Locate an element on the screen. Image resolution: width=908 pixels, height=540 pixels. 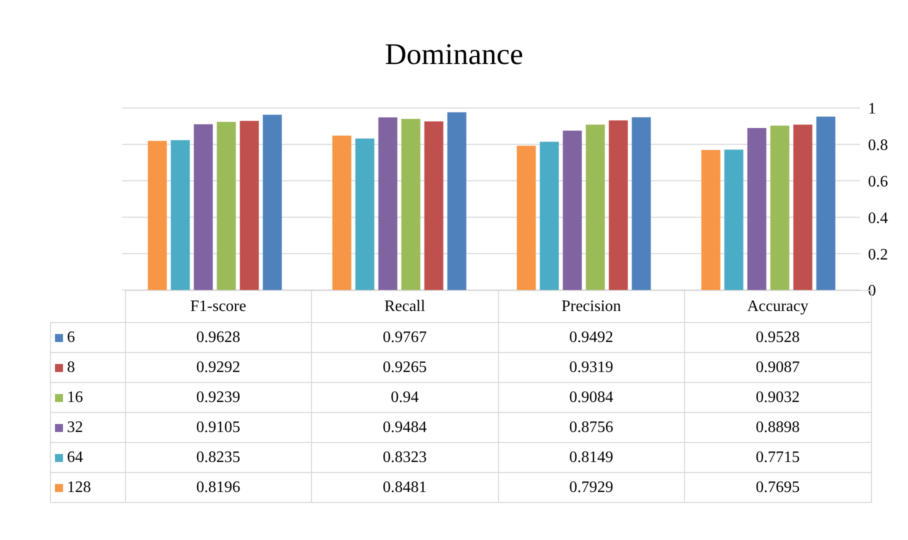
y-tick-label: 1 is located at coordinates (872, 109).